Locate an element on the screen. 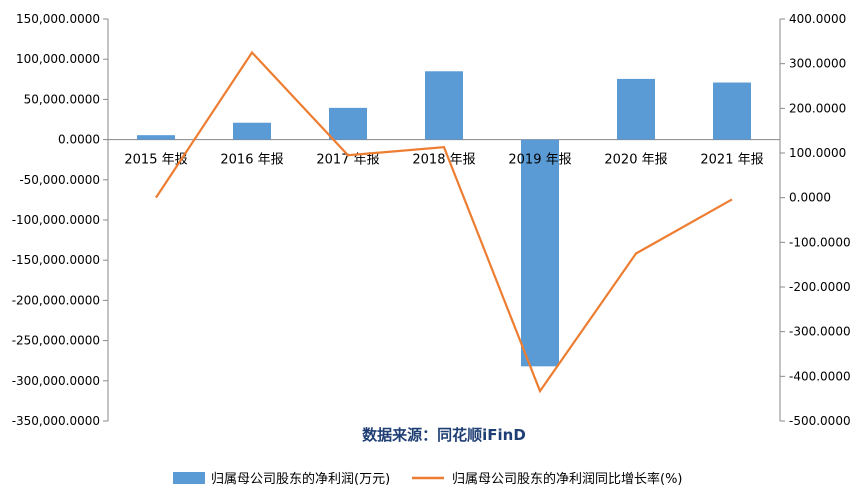  left-tick-label: -200,000.0000 is located at coordinates (56, 300).